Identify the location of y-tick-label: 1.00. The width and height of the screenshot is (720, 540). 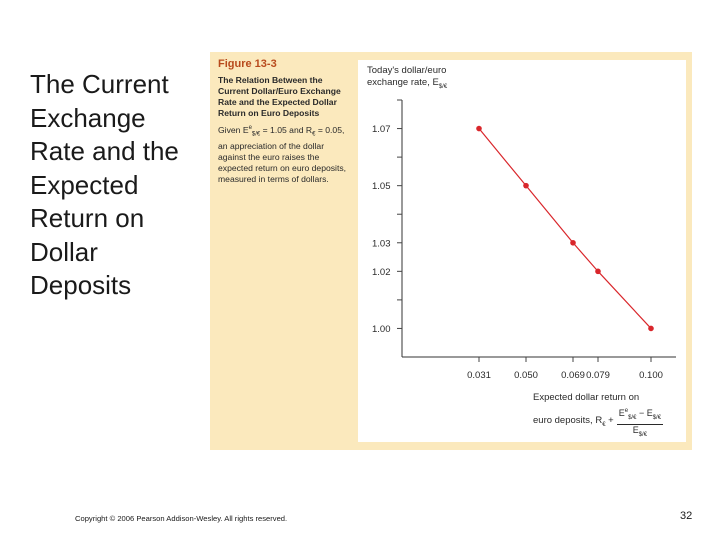
(381, 329).